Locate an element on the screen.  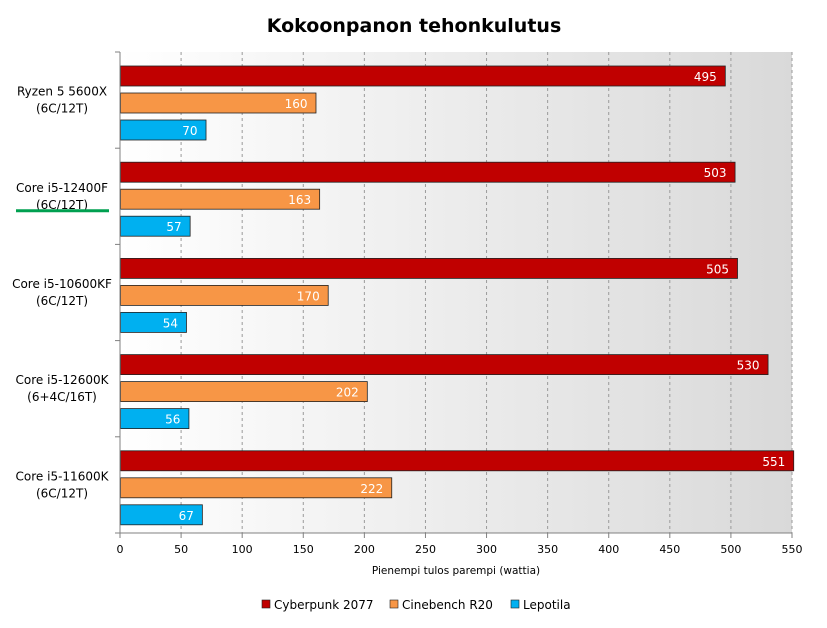
data-label: 56 is located at coordinates (172, 420).